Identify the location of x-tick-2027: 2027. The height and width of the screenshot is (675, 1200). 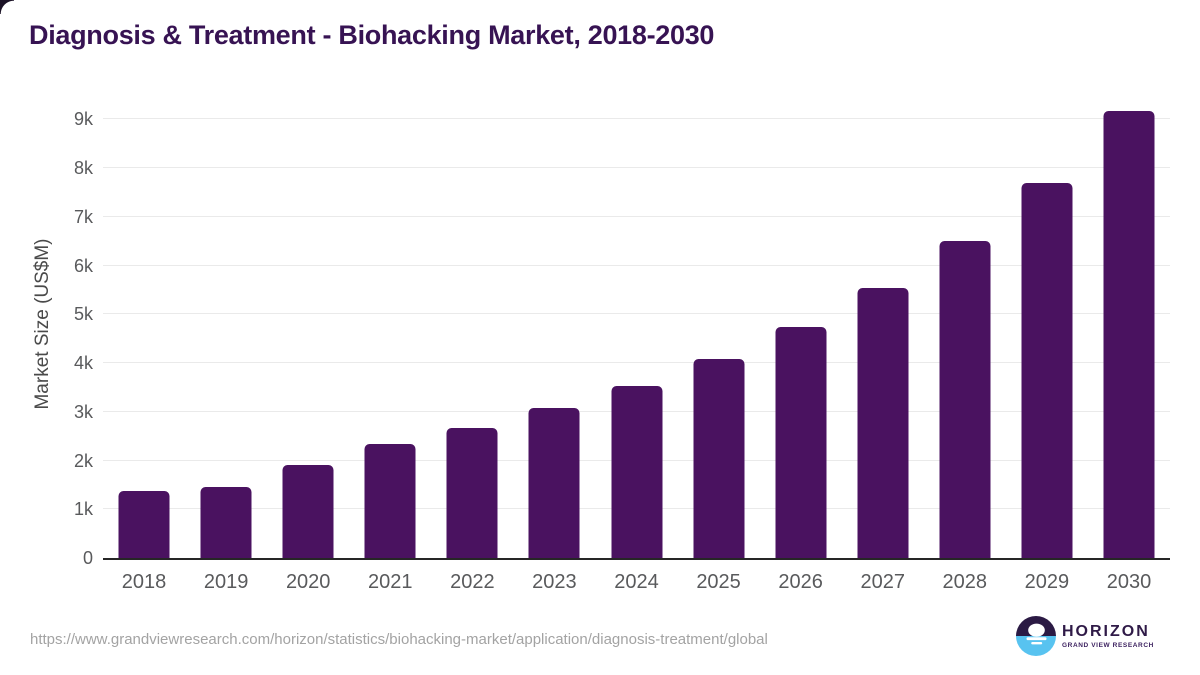
(882, 582).